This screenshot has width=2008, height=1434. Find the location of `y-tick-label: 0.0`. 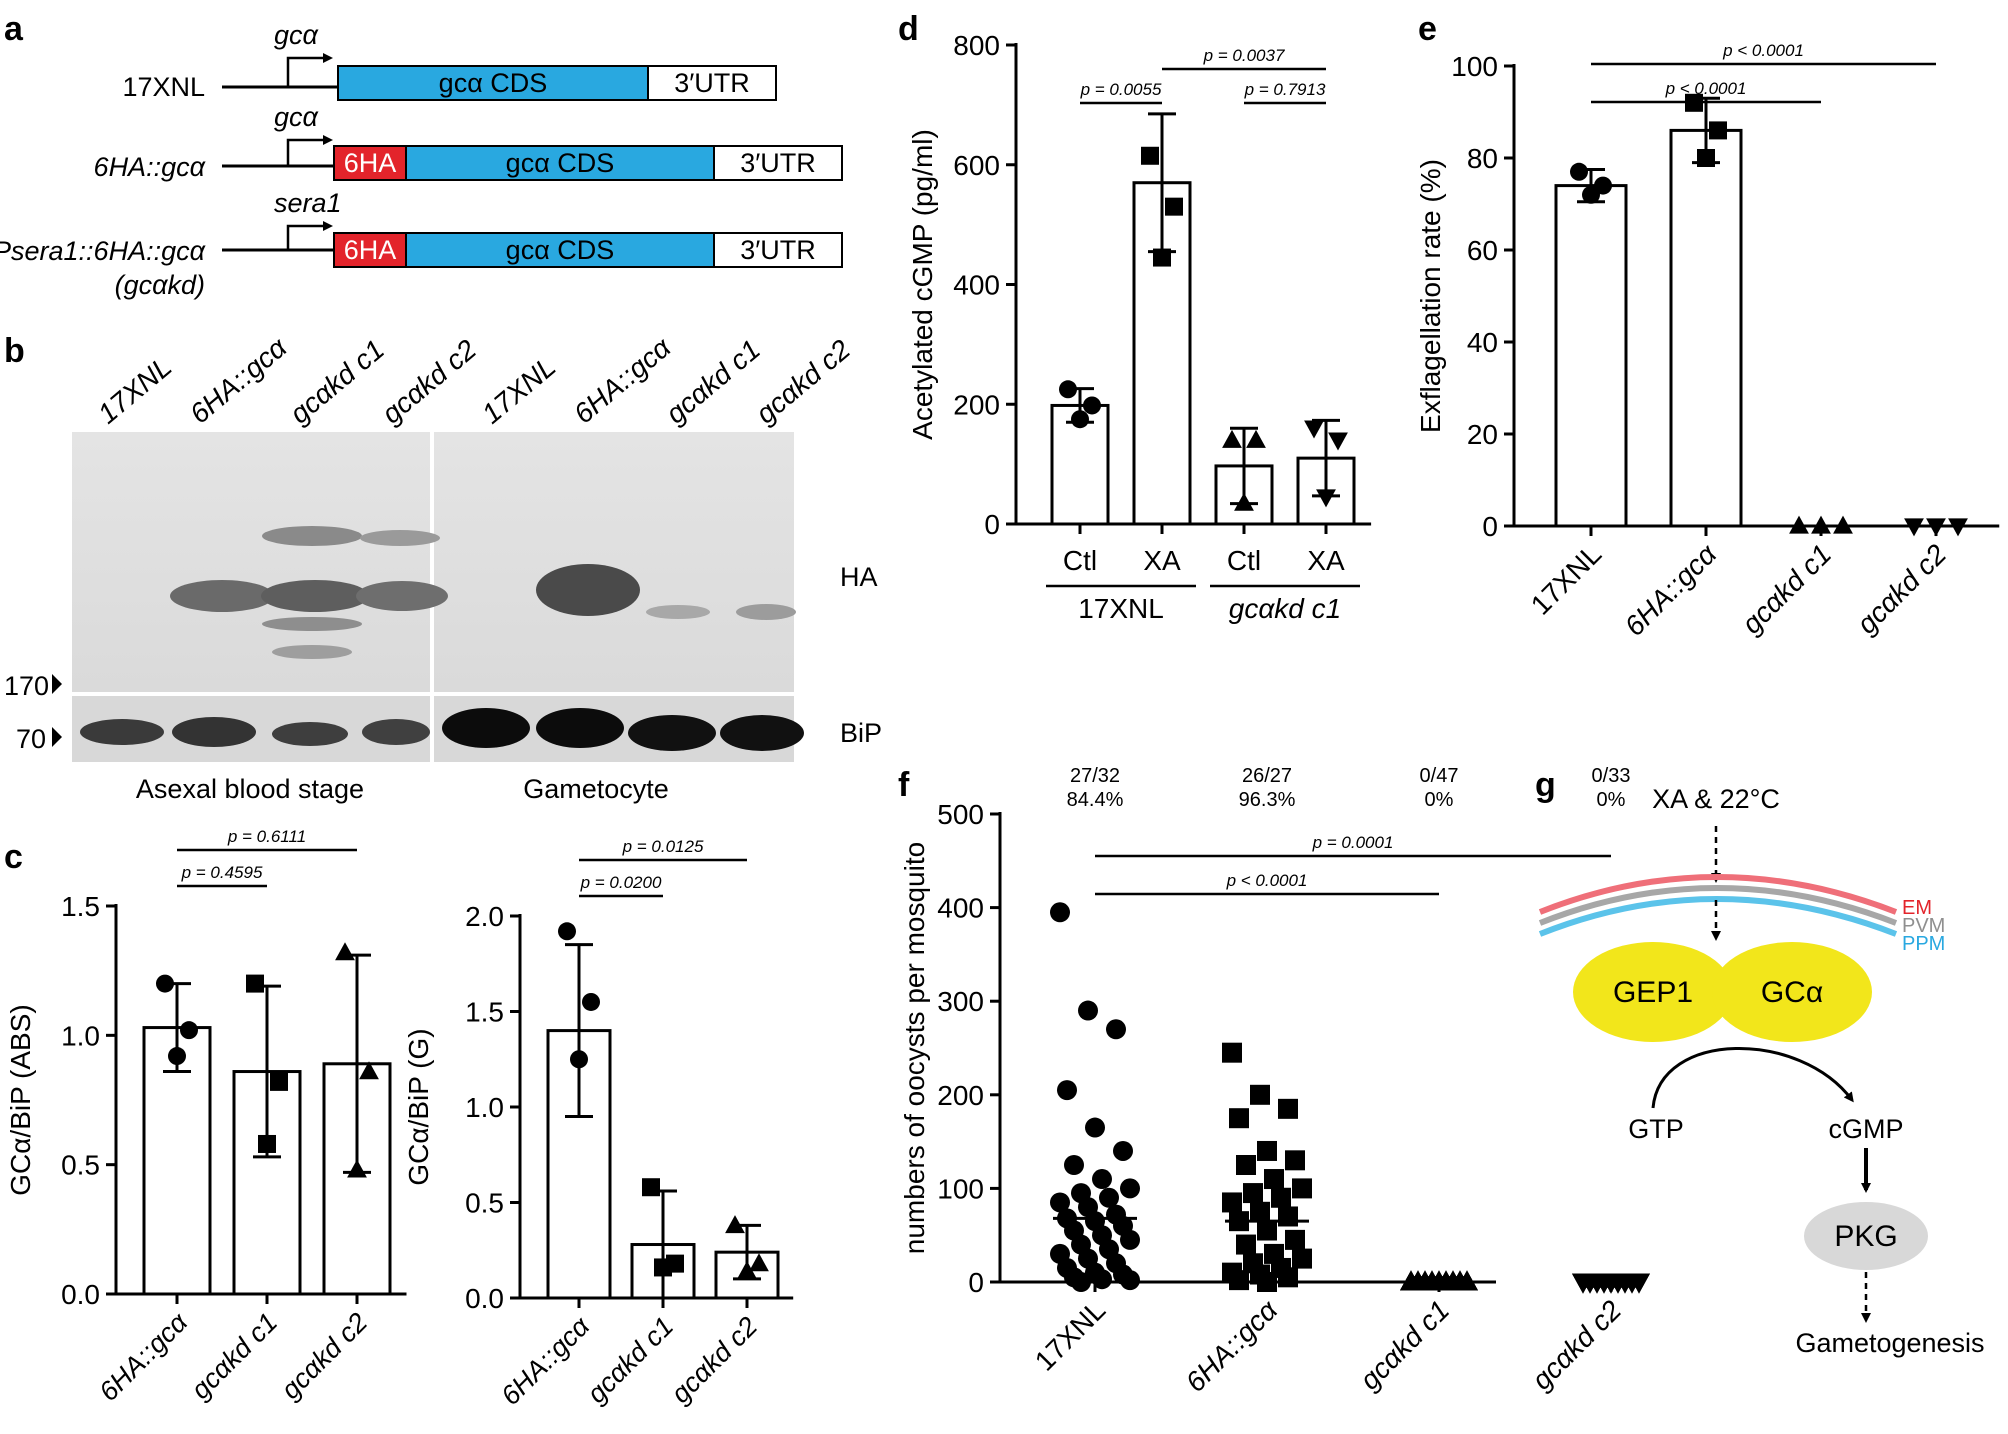

y-tick-label: 0.0 is located at coordinates (80, 1294).